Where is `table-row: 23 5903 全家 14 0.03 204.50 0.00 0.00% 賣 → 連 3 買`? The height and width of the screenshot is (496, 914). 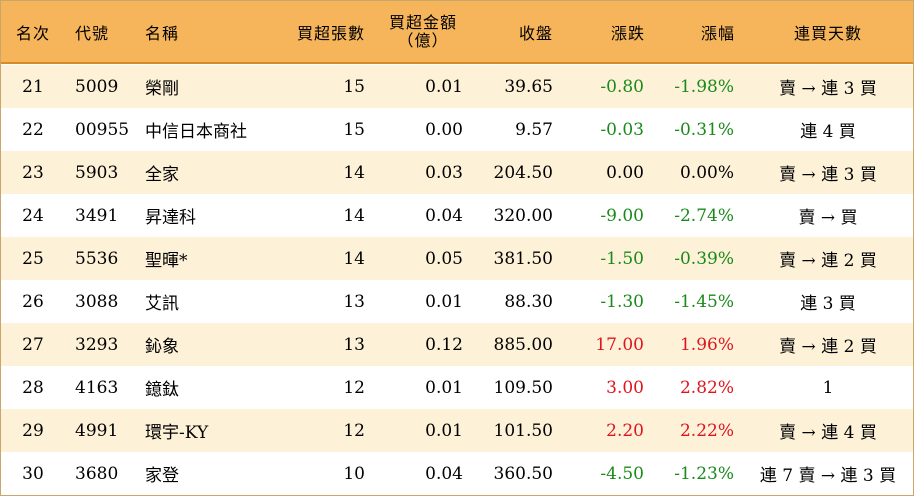 table-row: 23 5903 全家 14 0.03 204.50 0.00 0.00% 賣 → 連 3 買 is located at coordinates (457, 172).